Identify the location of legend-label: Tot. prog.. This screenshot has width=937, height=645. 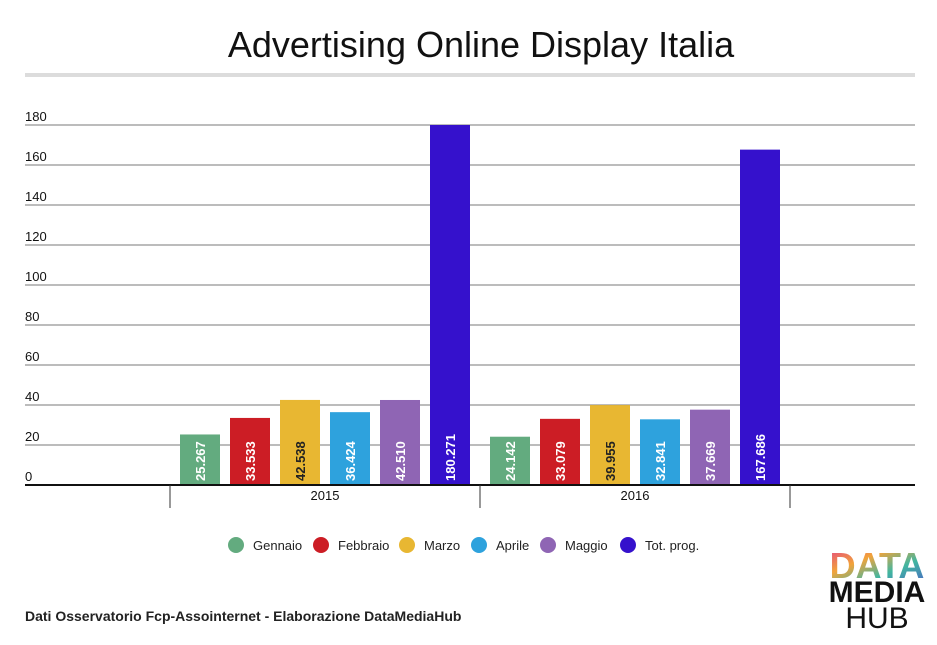
(672, 545).